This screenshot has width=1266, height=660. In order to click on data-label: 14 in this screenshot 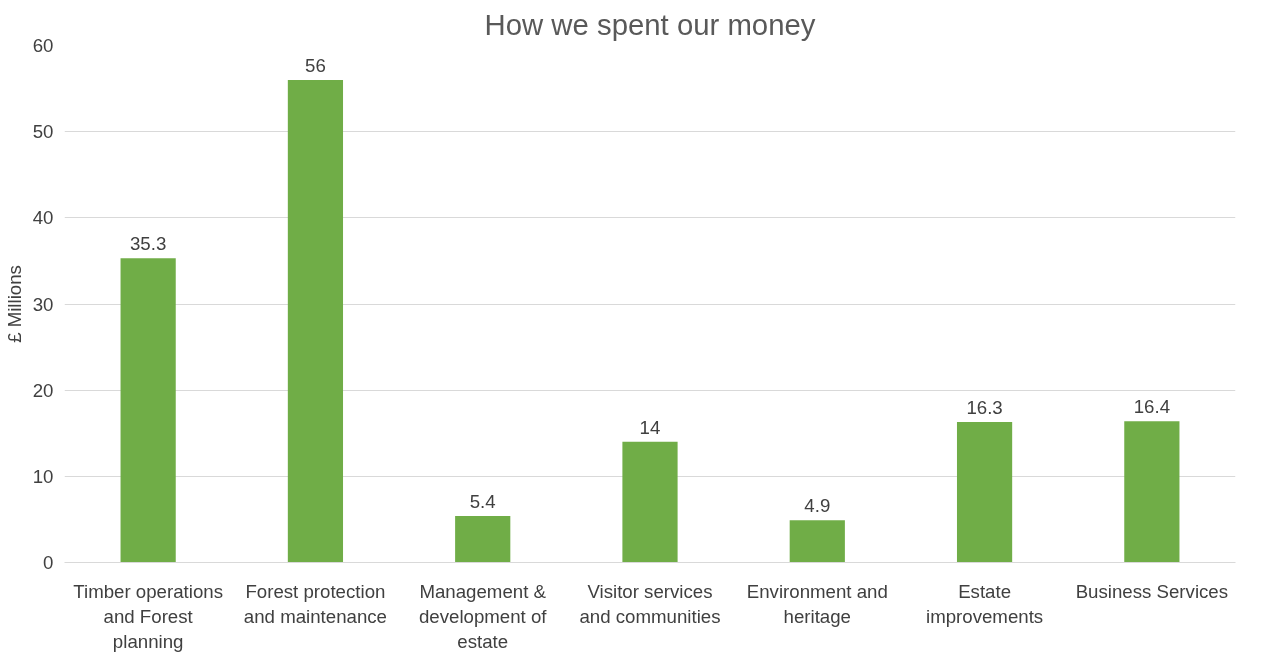, I will do `click(650, 427)`.